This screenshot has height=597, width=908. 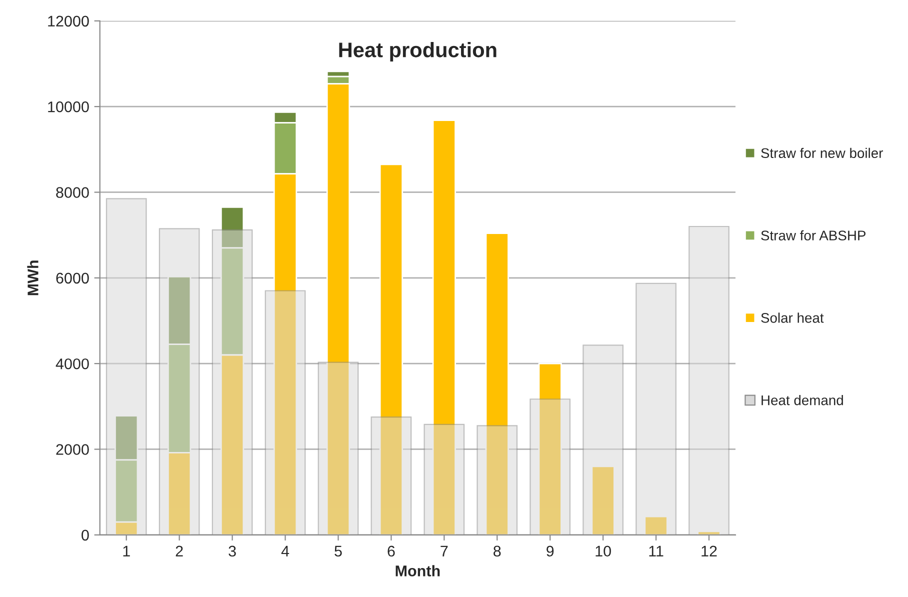 I want to click on x-tick-label: 11, so click(x=656, y=551).